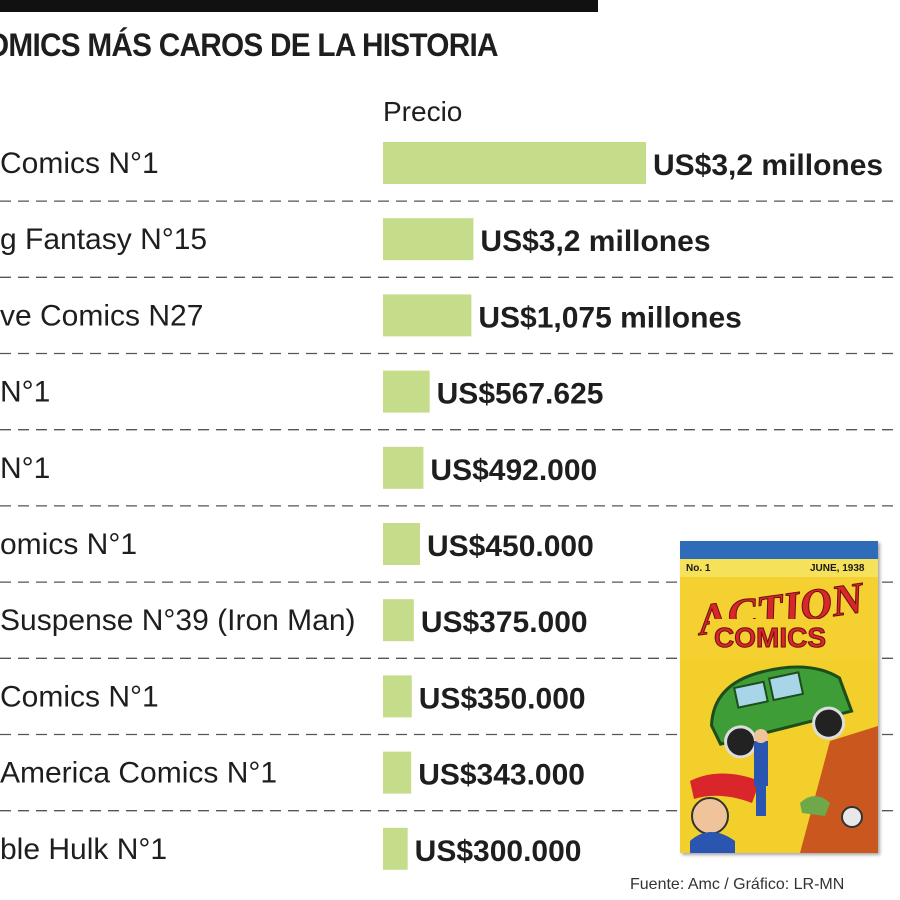  What do you see at coordinates (502, 698) in the screenshot?
I see `value-label: US$350.000` at bounding box center [502, 698].